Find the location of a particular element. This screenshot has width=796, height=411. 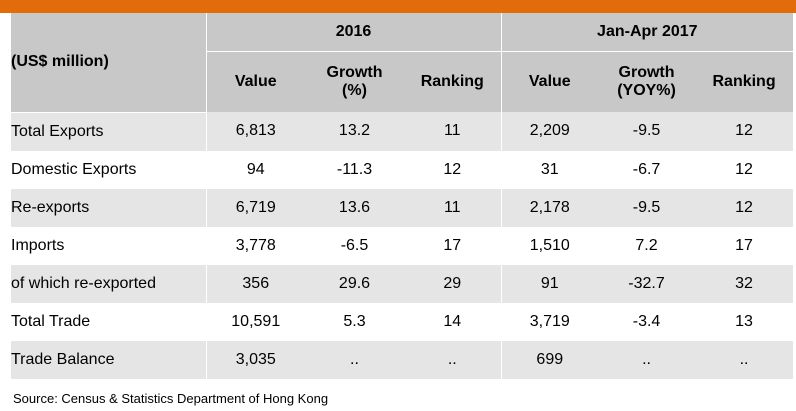

row-label: Total Exports is located at coordinates (108, 131).